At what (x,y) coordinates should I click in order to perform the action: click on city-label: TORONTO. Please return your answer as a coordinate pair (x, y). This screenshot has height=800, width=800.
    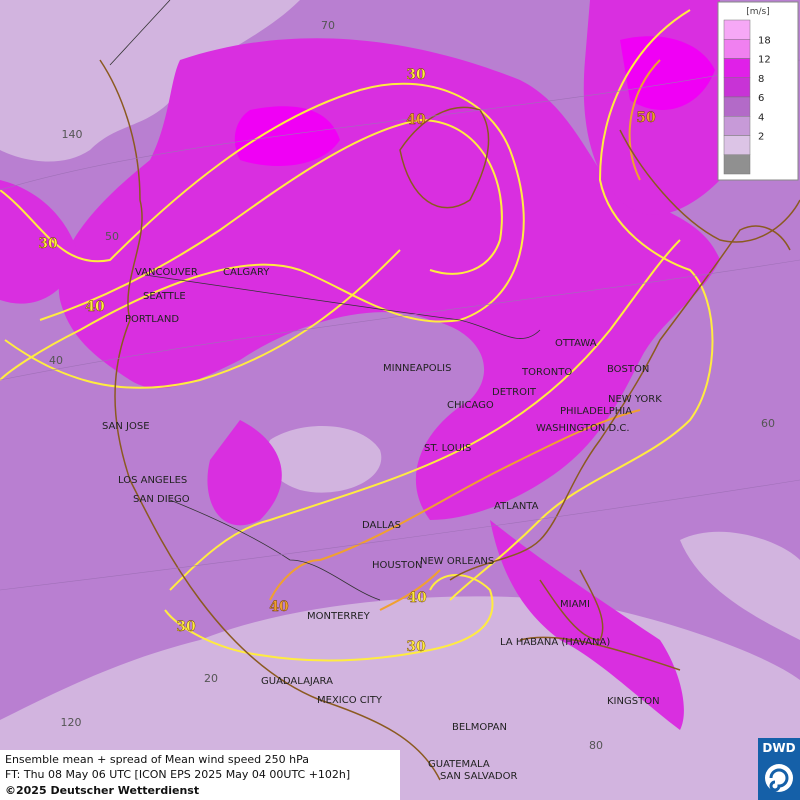
    Looking at the image, I should click on (546, 372).